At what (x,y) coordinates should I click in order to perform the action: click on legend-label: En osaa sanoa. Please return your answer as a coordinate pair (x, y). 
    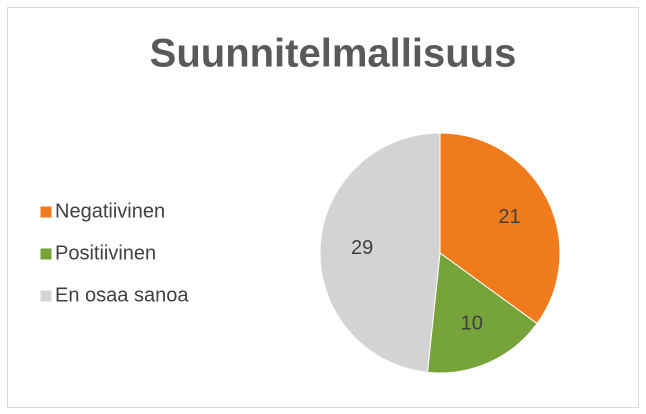
    Looking at the image, I should click on (122, 295).